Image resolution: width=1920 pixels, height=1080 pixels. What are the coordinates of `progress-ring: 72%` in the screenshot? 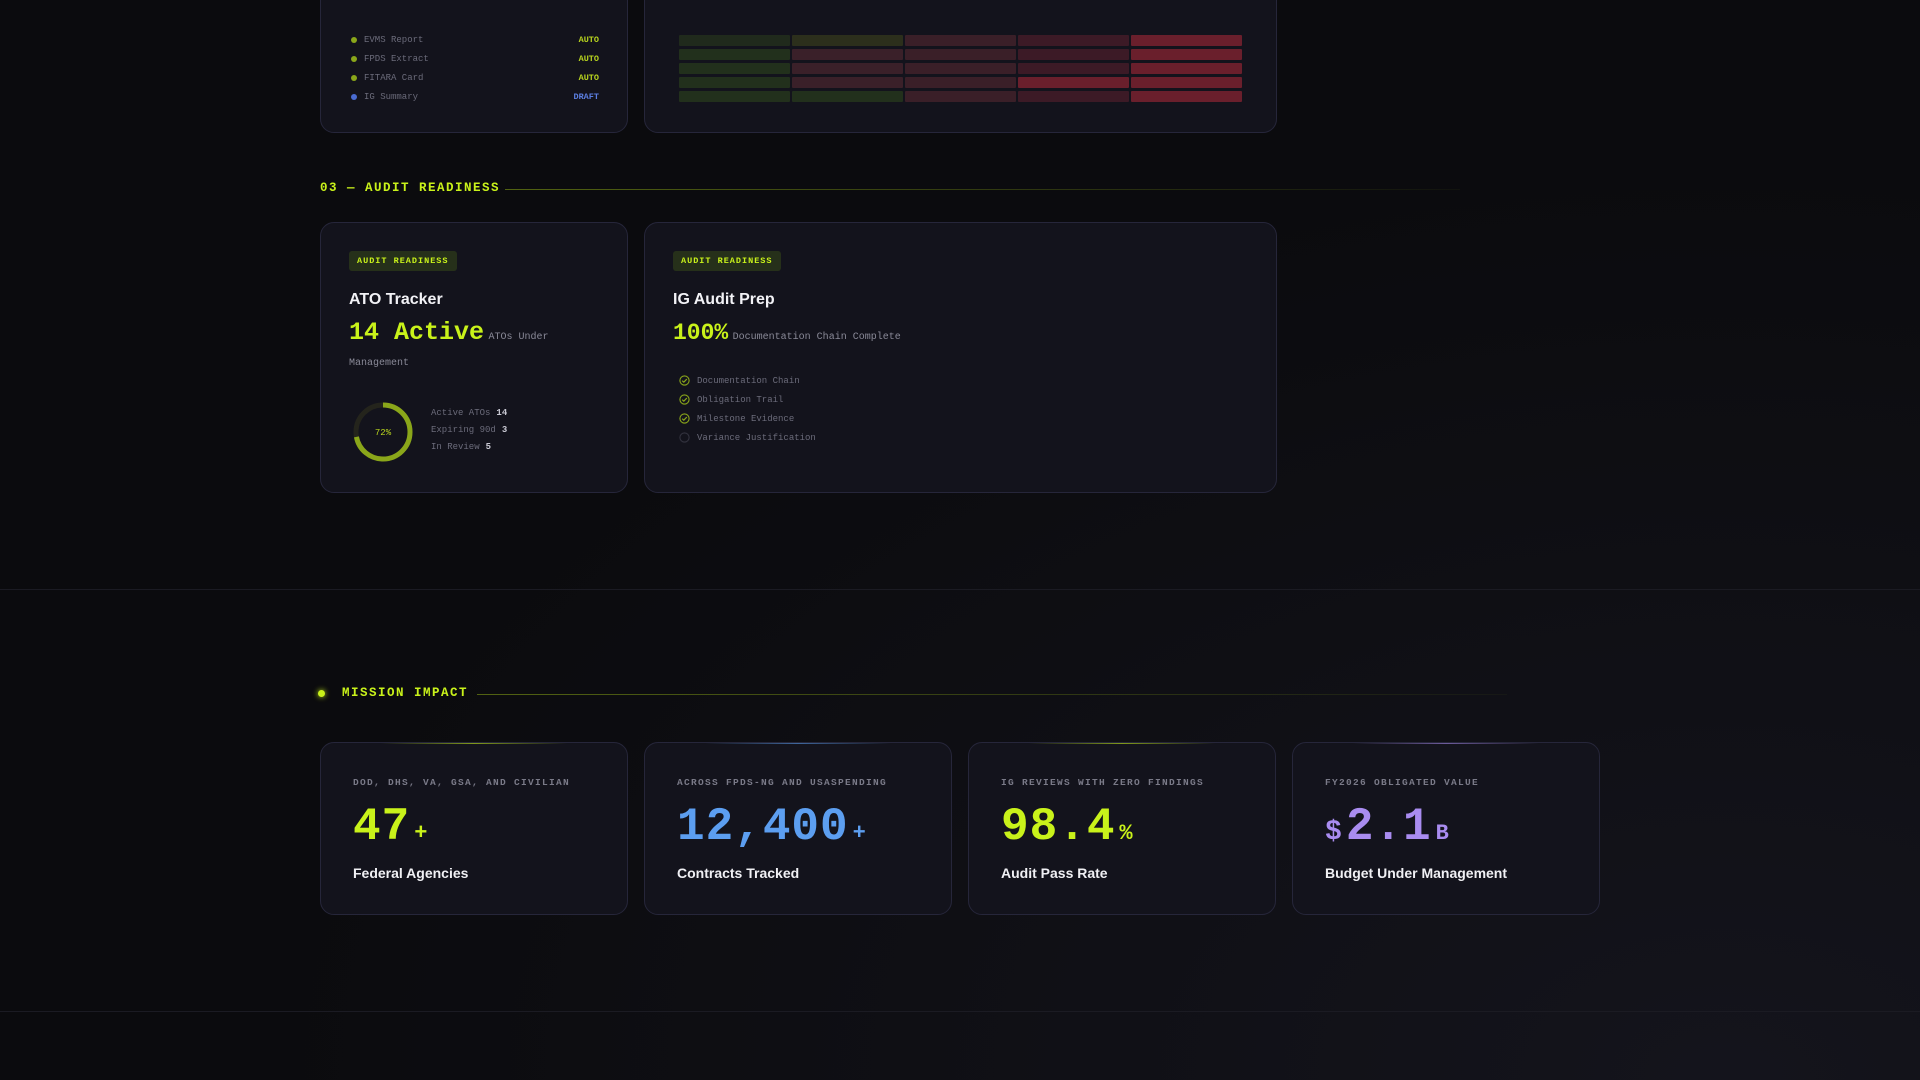 It's located at (383, 432).